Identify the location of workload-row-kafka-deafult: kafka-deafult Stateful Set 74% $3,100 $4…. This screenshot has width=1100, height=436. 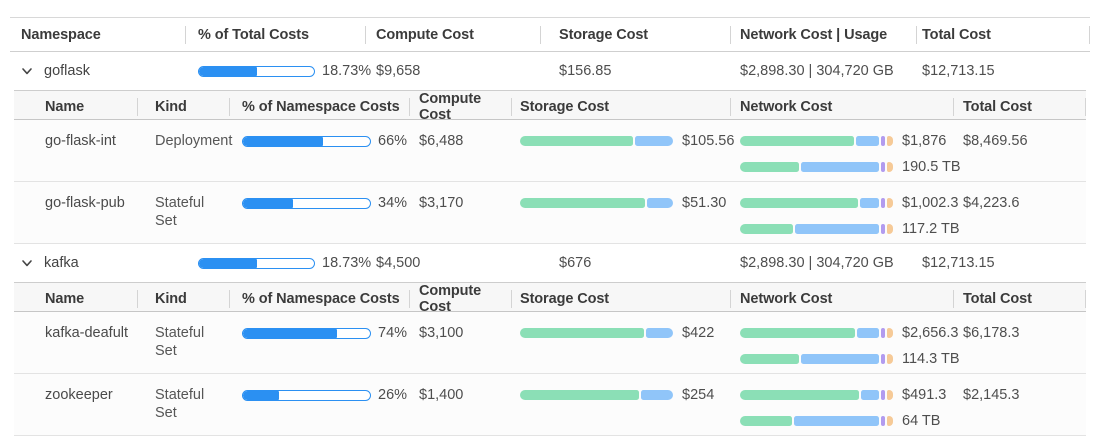
(550, 343).